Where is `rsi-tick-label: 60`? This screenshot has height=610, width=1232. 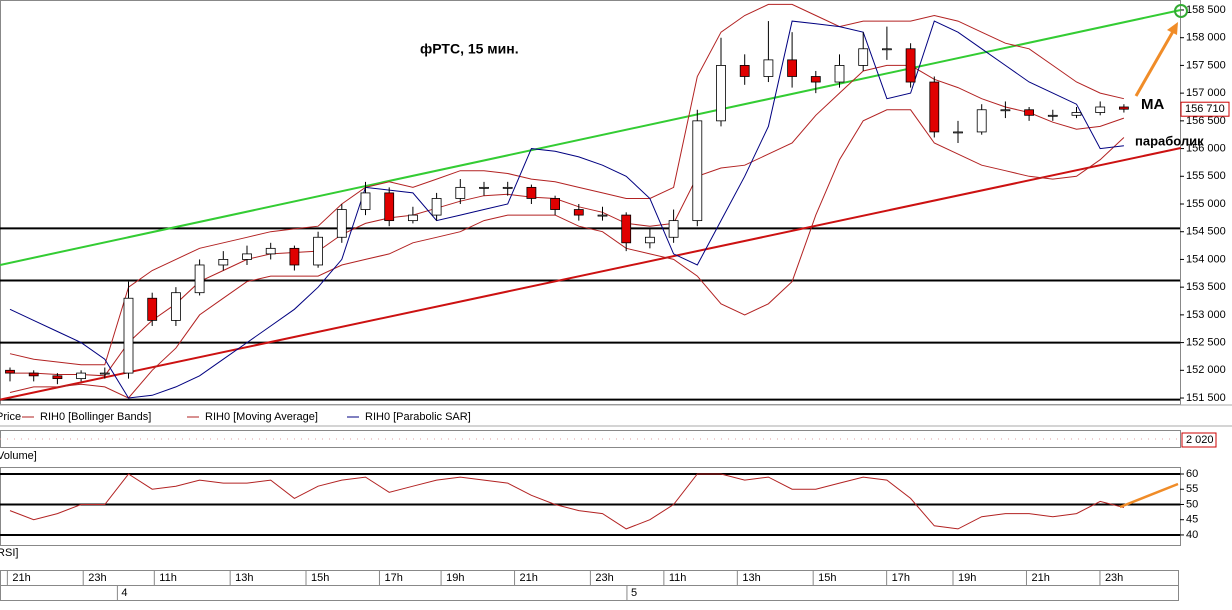 rsi-tick-label: 60 is located at coordinates (1192, 474).